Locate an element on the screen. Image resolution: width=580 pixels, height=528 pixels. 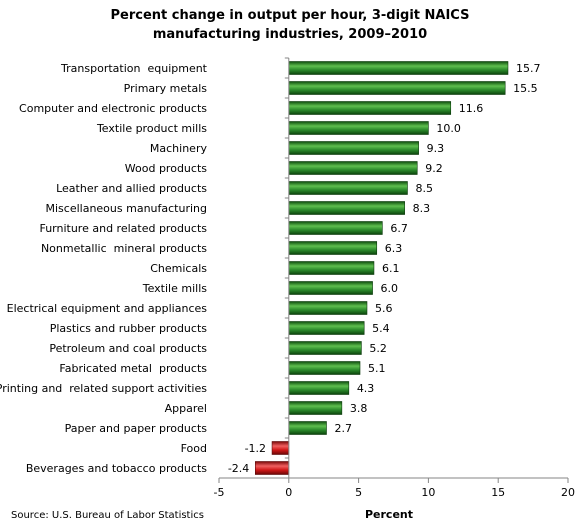
value-label: 5.4 is located at coordinates (381, 328).